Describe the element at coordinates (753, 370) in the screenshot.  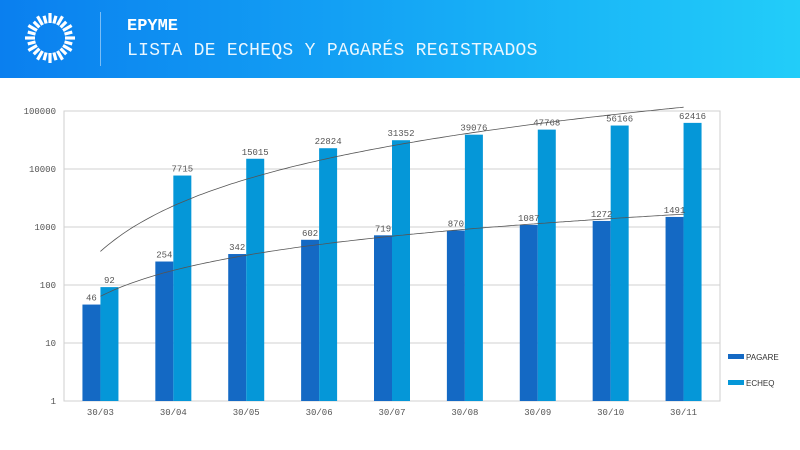
I see `legend: PAGARE ECHEQ` at that location.